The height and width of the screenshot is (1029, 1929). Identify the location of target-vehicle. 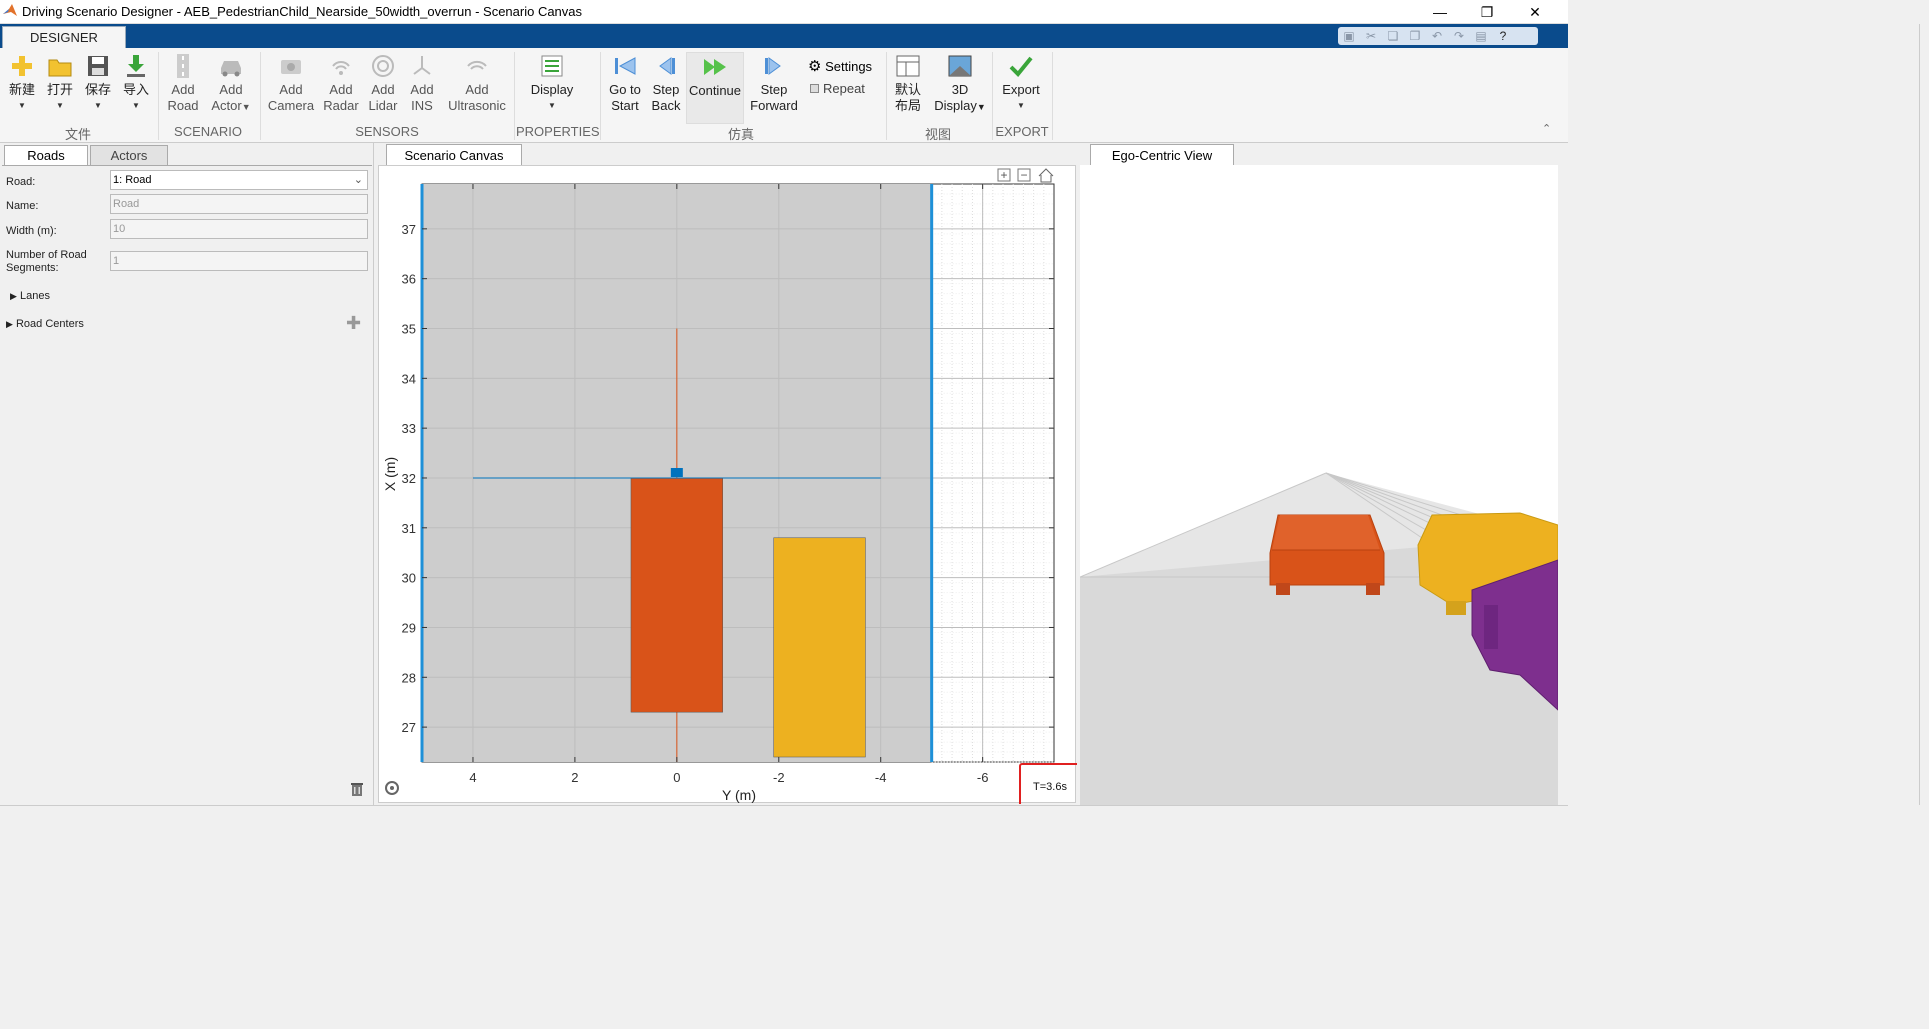
(819, 647).